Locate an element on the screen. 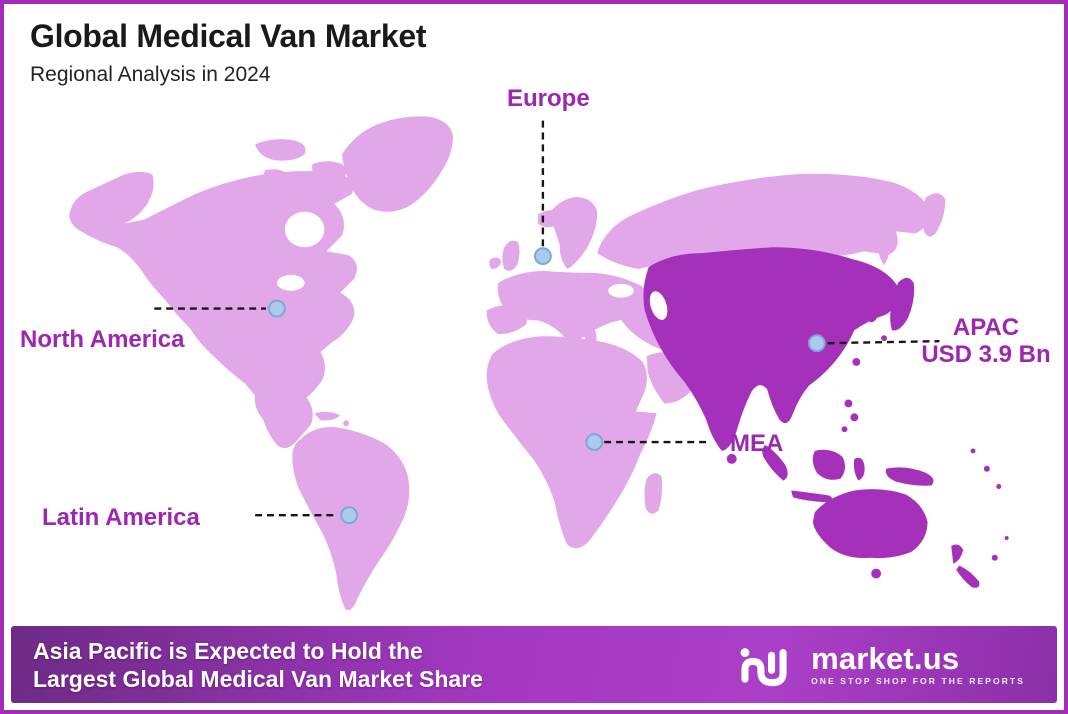 This screenshot has width=1068, height=714. continent-africa is located at coordinates (571, 442).